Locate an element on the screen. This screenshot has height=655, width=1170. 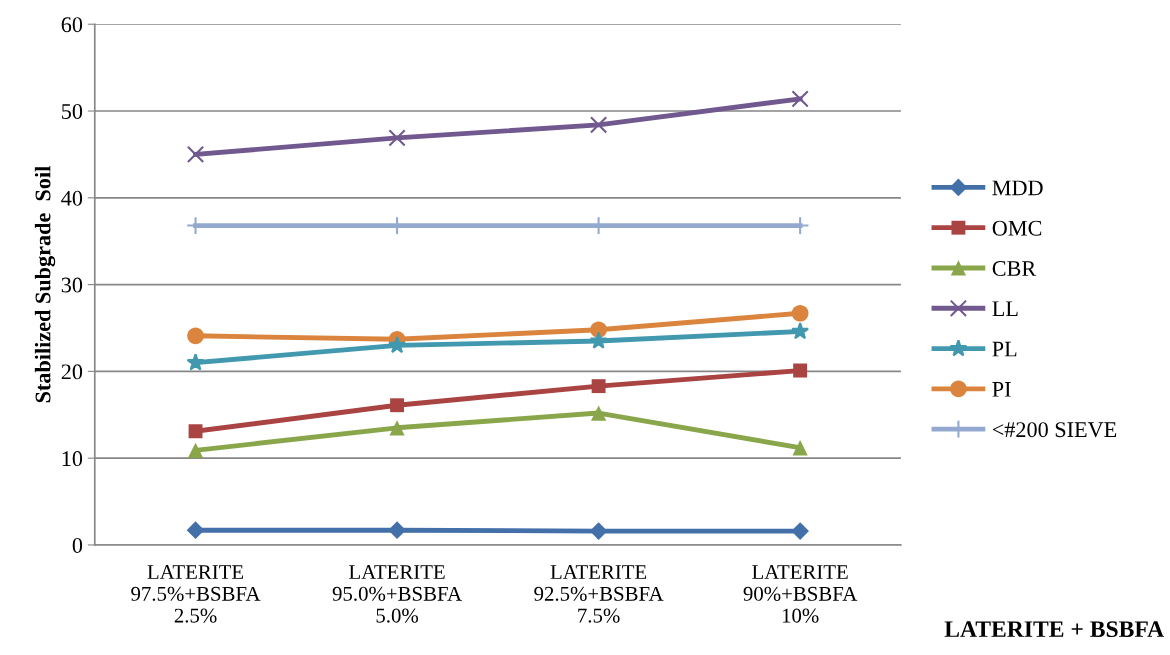
y-tick-label: 10 is located at coordinates (72, 459).